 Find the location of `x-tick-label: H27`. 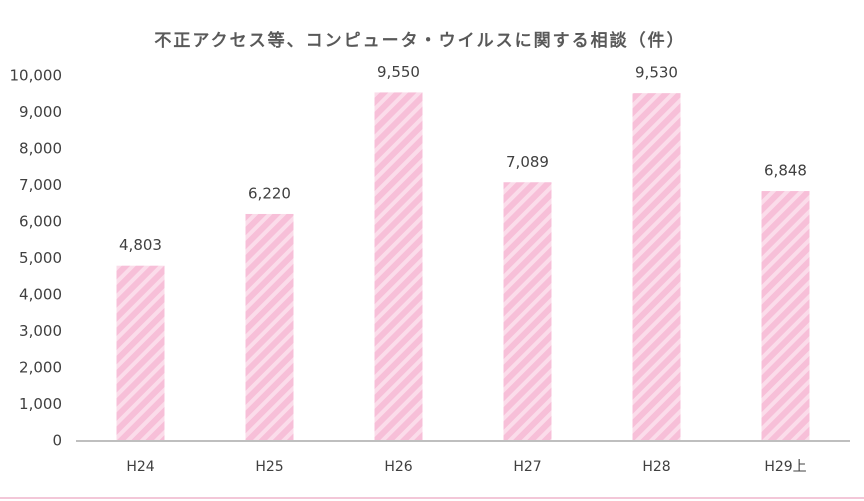

x-tick-label: H27 is located at coordinates (527, 467).